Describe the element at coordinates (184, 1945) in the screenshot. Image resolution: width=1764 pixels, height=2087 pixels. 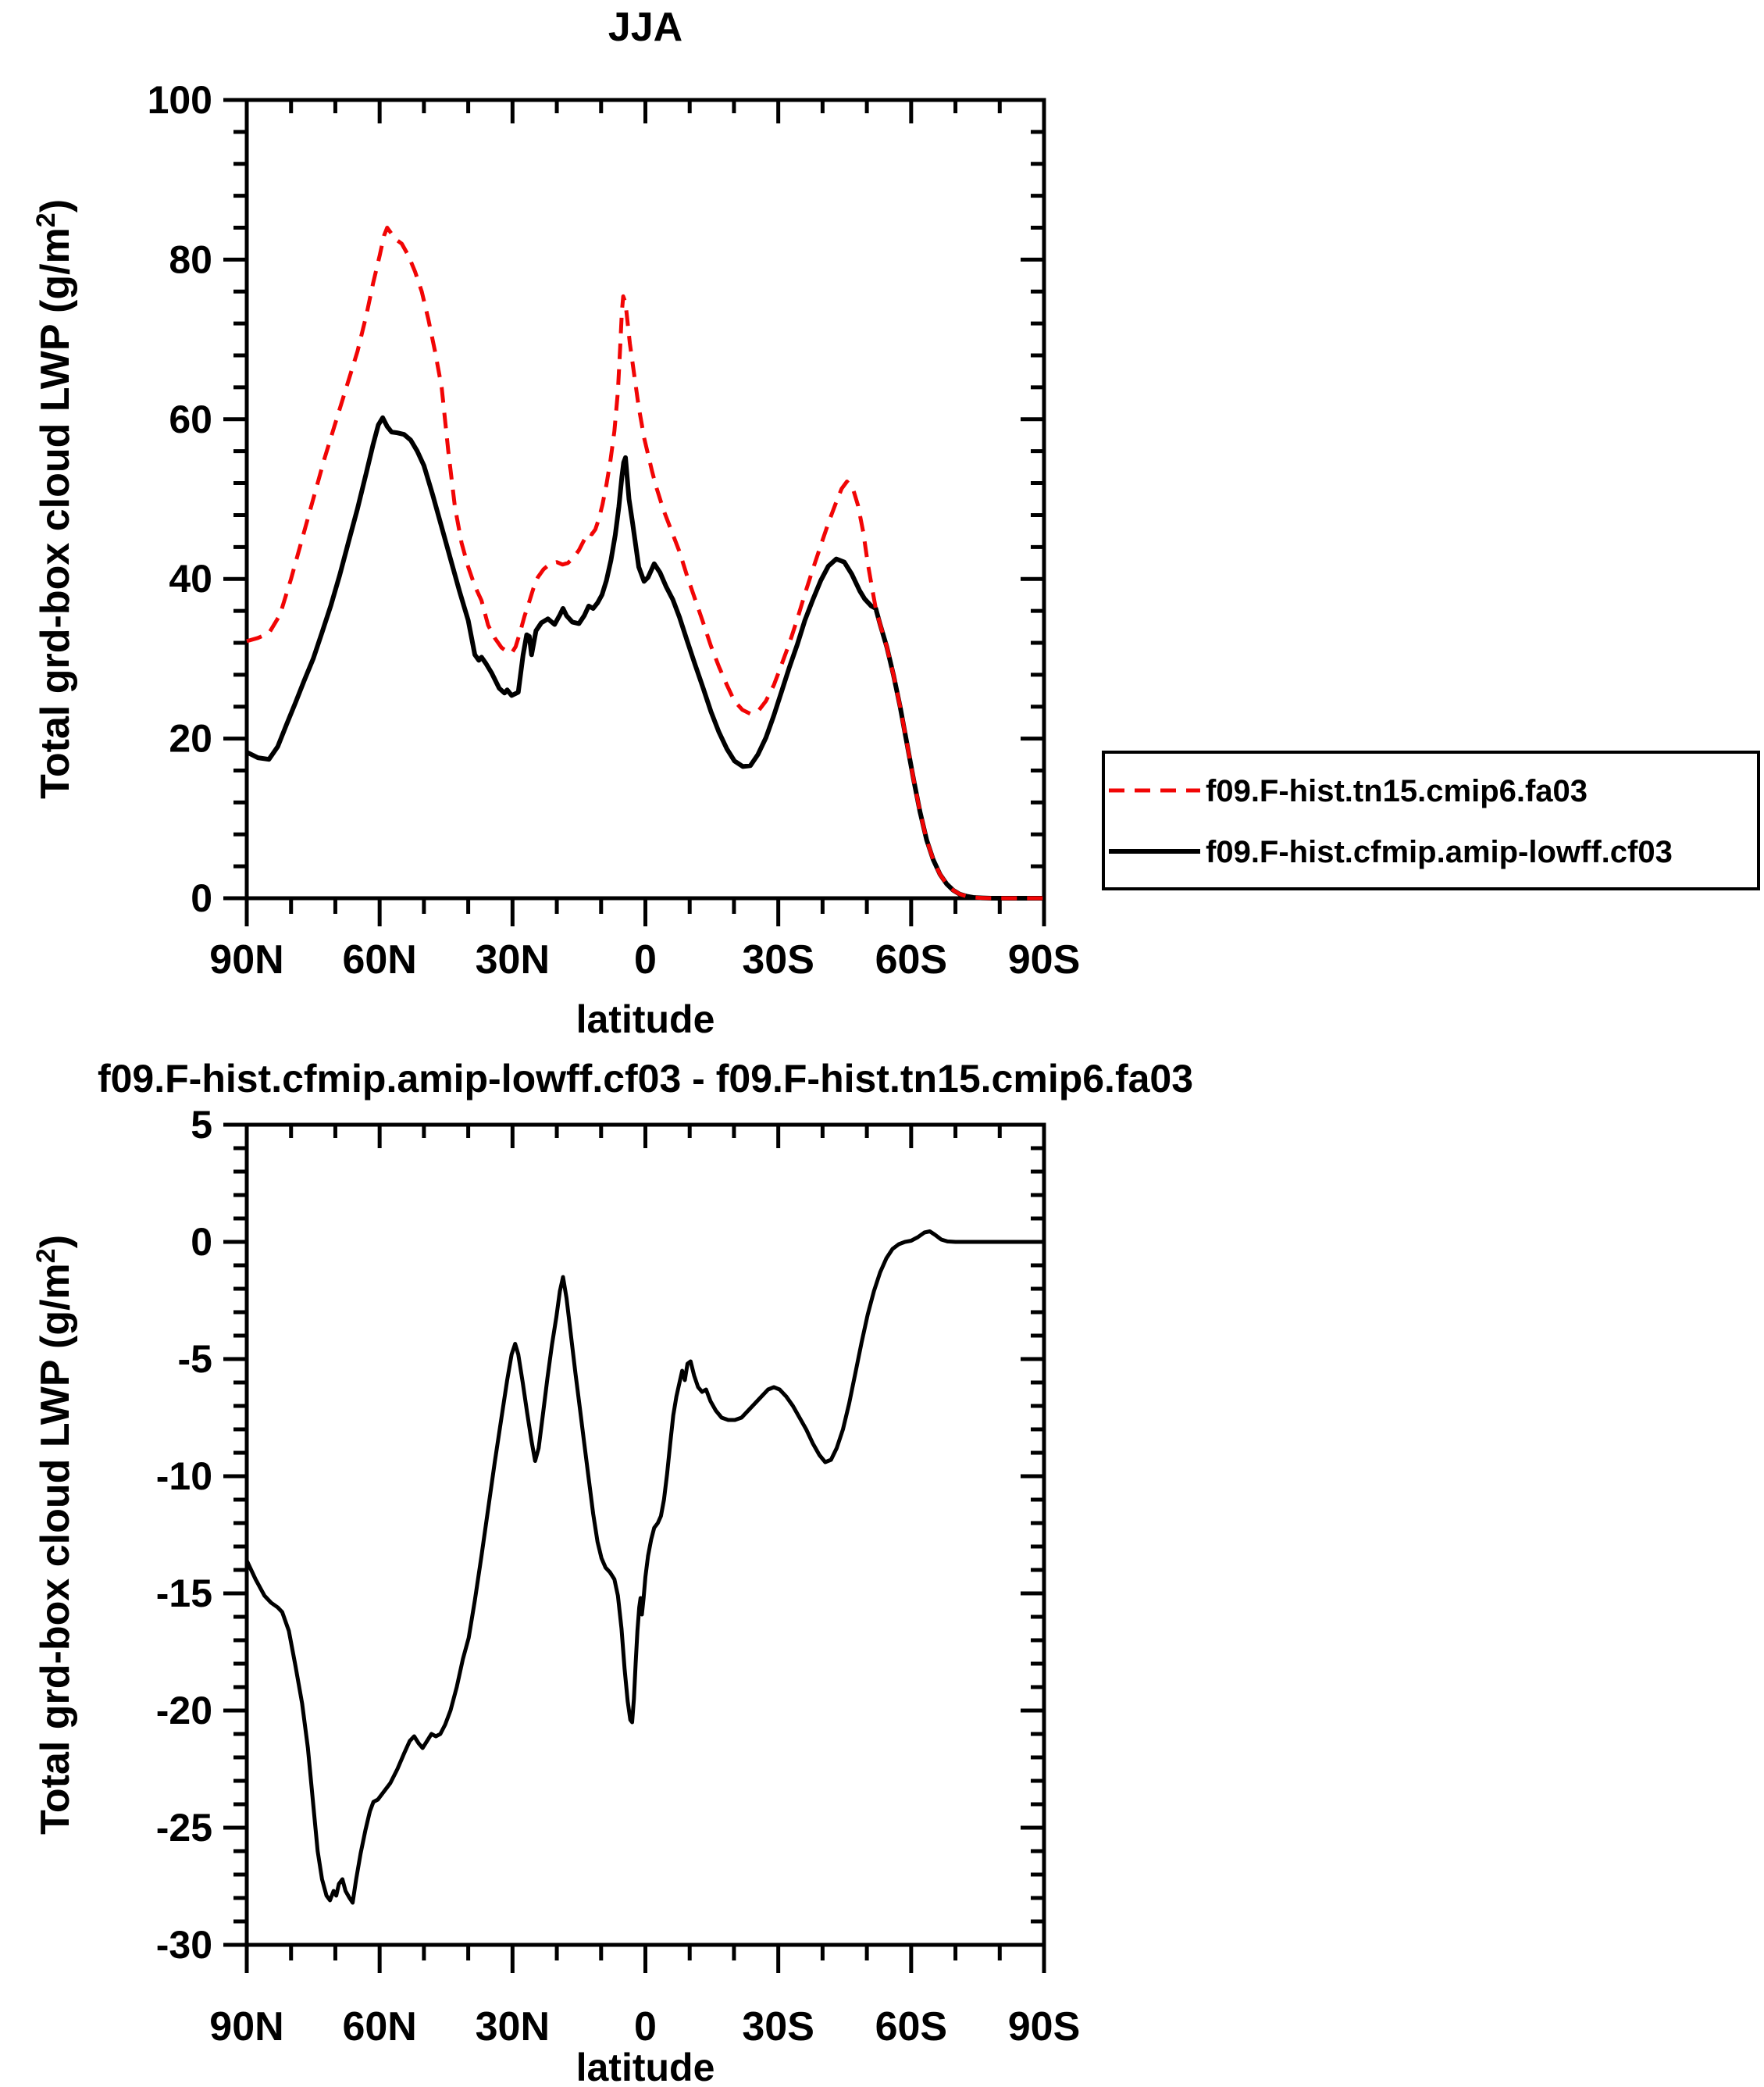
I see `y-tick-label: -30` at that location.